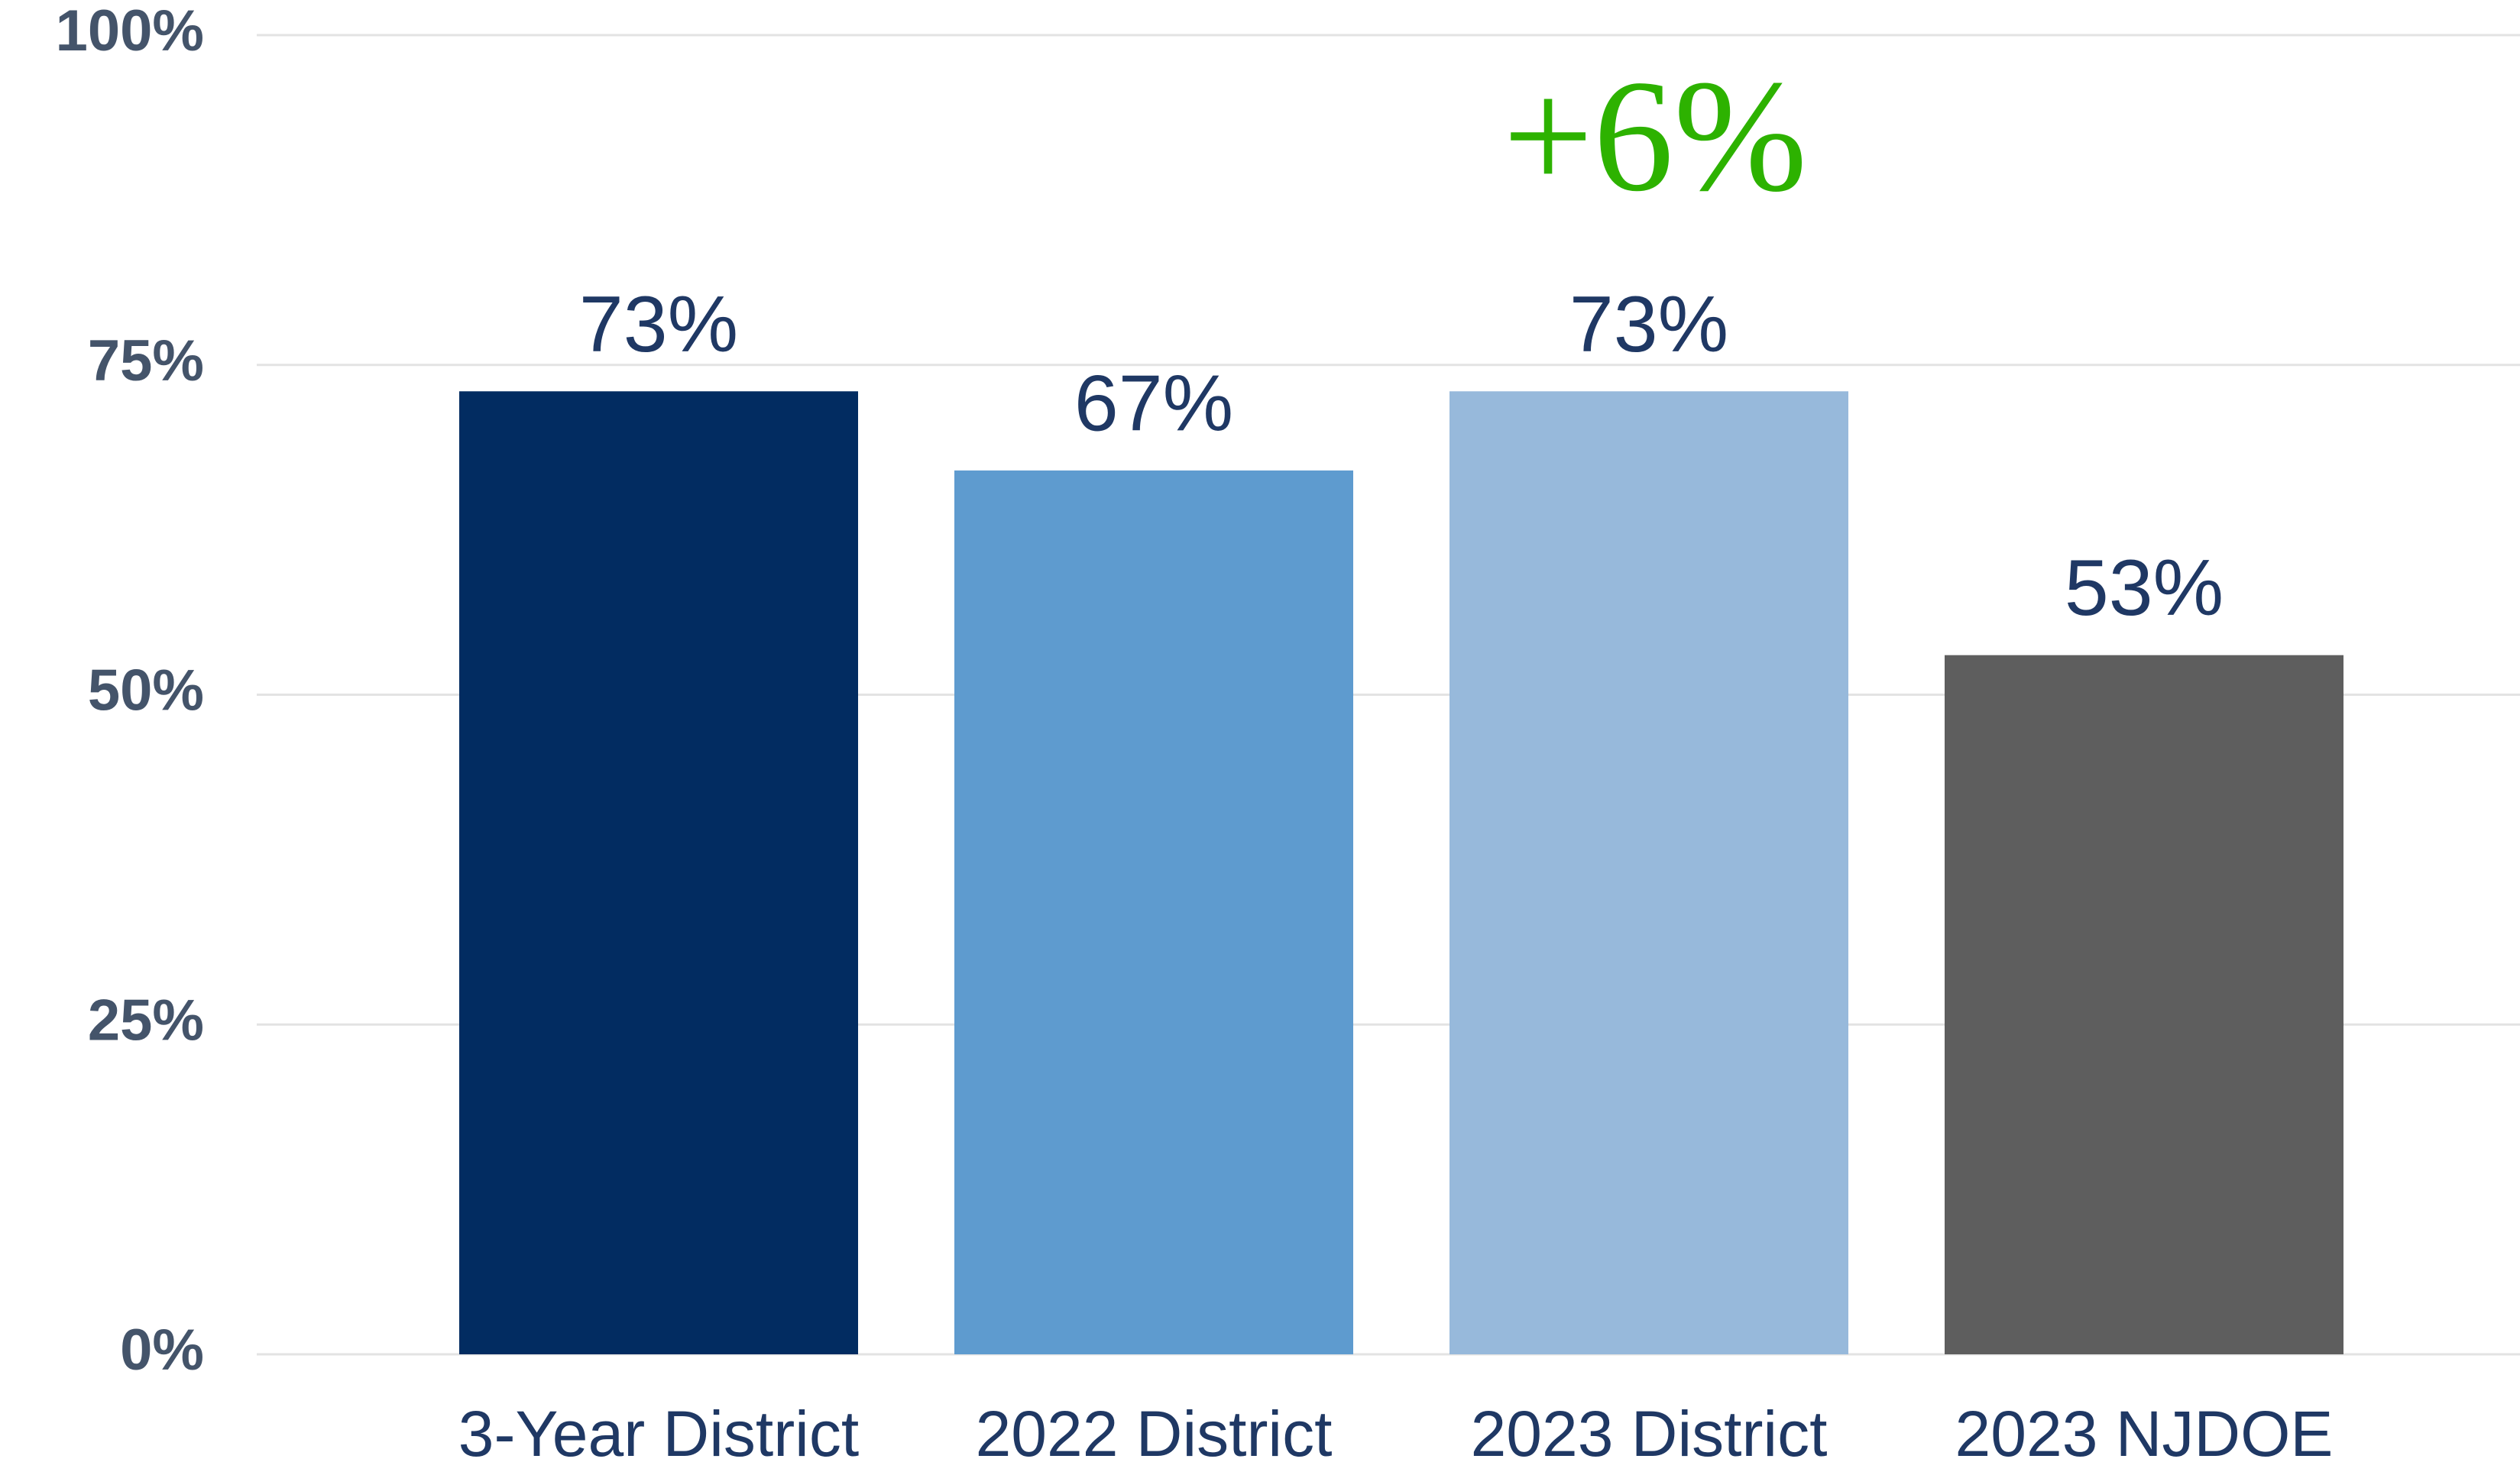  I want to click on annotation: +6%, so click(1655, 136).